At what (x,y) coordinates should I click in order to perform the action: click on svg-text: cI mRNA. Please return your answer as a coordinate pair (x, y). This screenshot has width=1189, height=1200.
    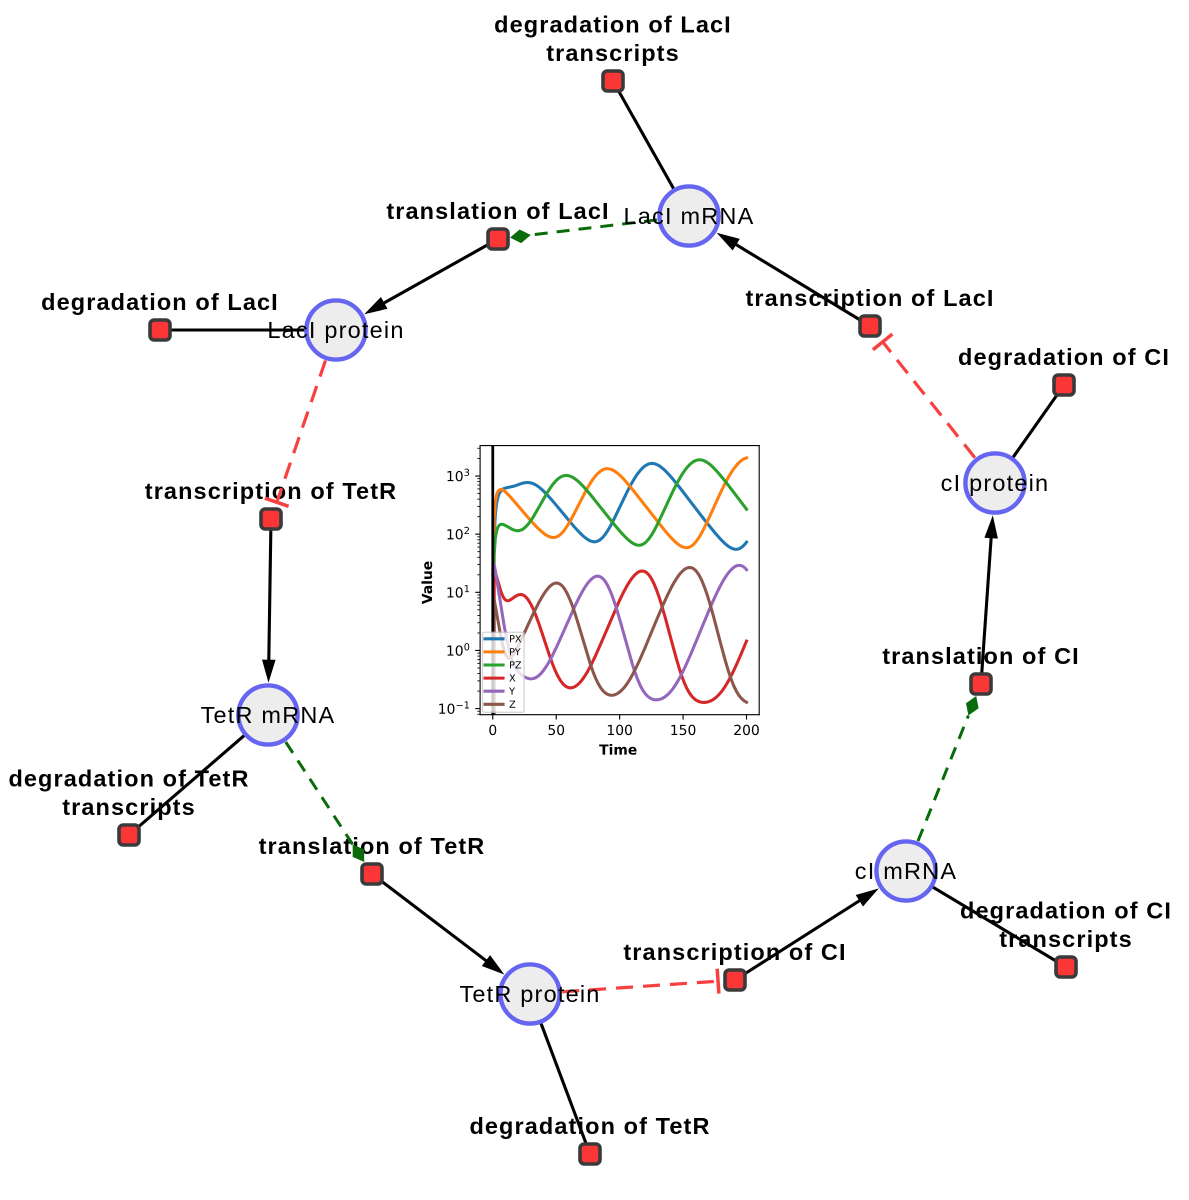
    Looking at the image, I should click on (906, 871).